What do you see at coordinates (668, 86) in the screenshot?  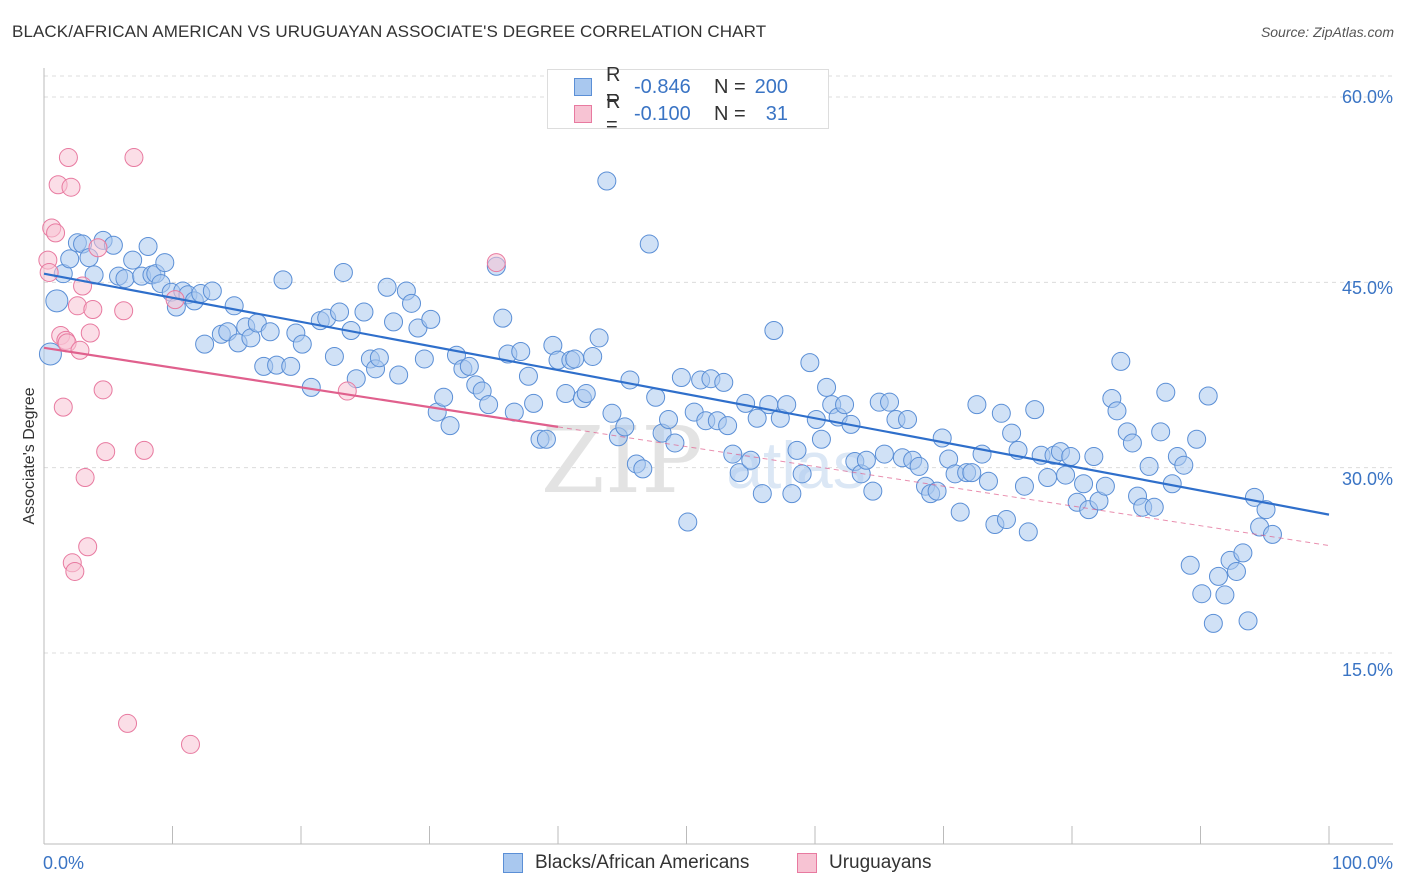 I see `legend-row-blacks: R = -0.846 N = 200` at bounding box center [668, 86].